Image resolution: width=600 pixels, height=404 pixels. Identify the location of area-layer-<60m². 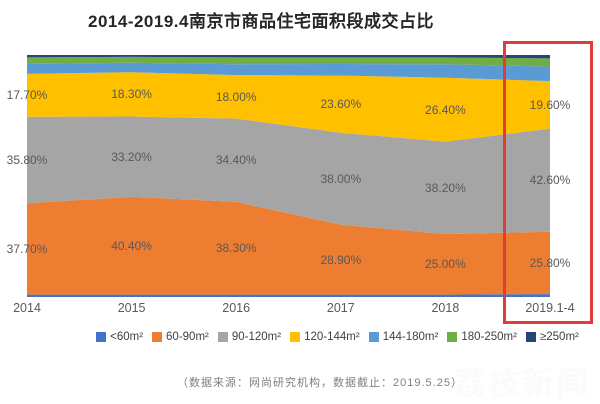
(288, 295).